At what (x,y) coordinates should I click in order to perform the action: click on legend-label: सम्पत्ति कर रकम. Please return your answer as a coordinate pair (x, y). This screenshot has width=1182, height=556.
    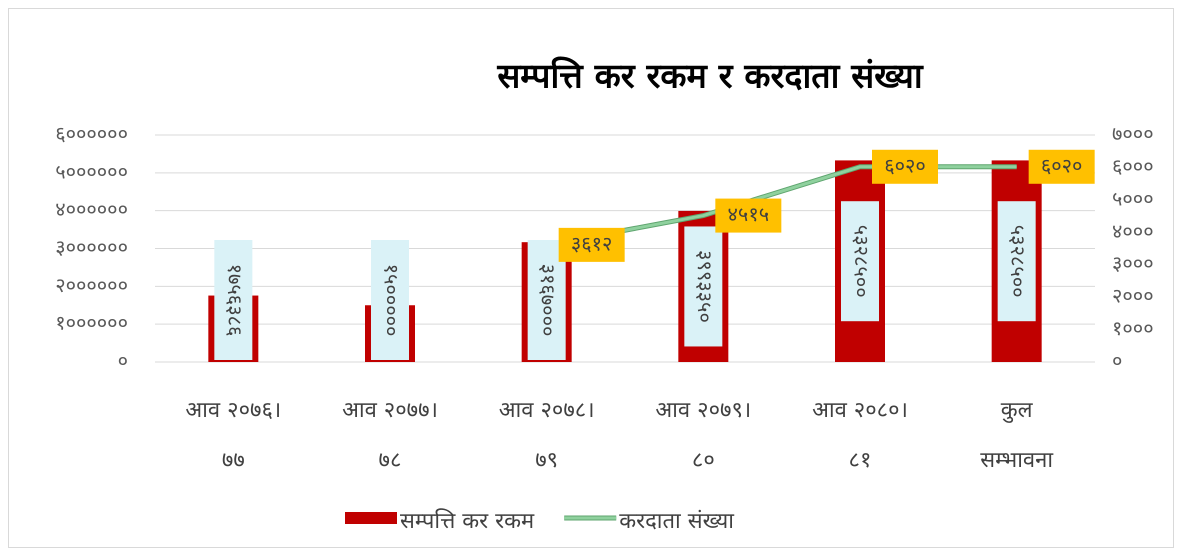
    Looking at the image, I should click on (467, 521).